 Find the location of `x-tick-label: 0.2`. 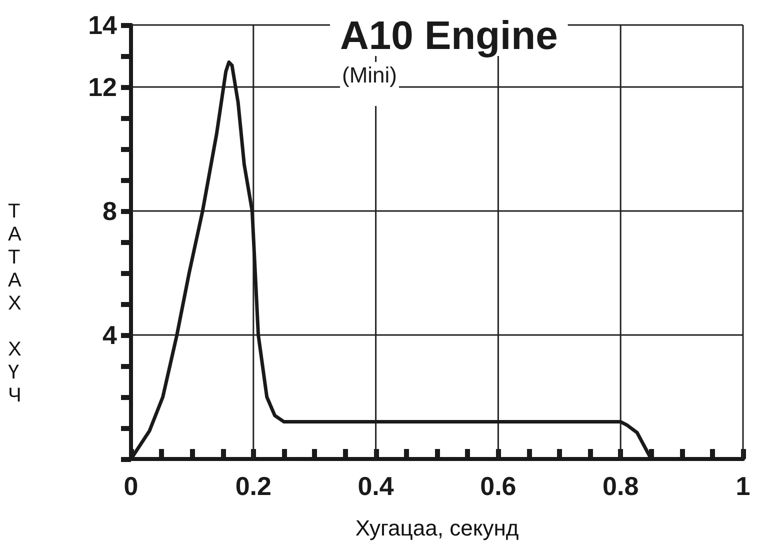

x-tick-label: 0.2 is located at coordinates (253, 486).